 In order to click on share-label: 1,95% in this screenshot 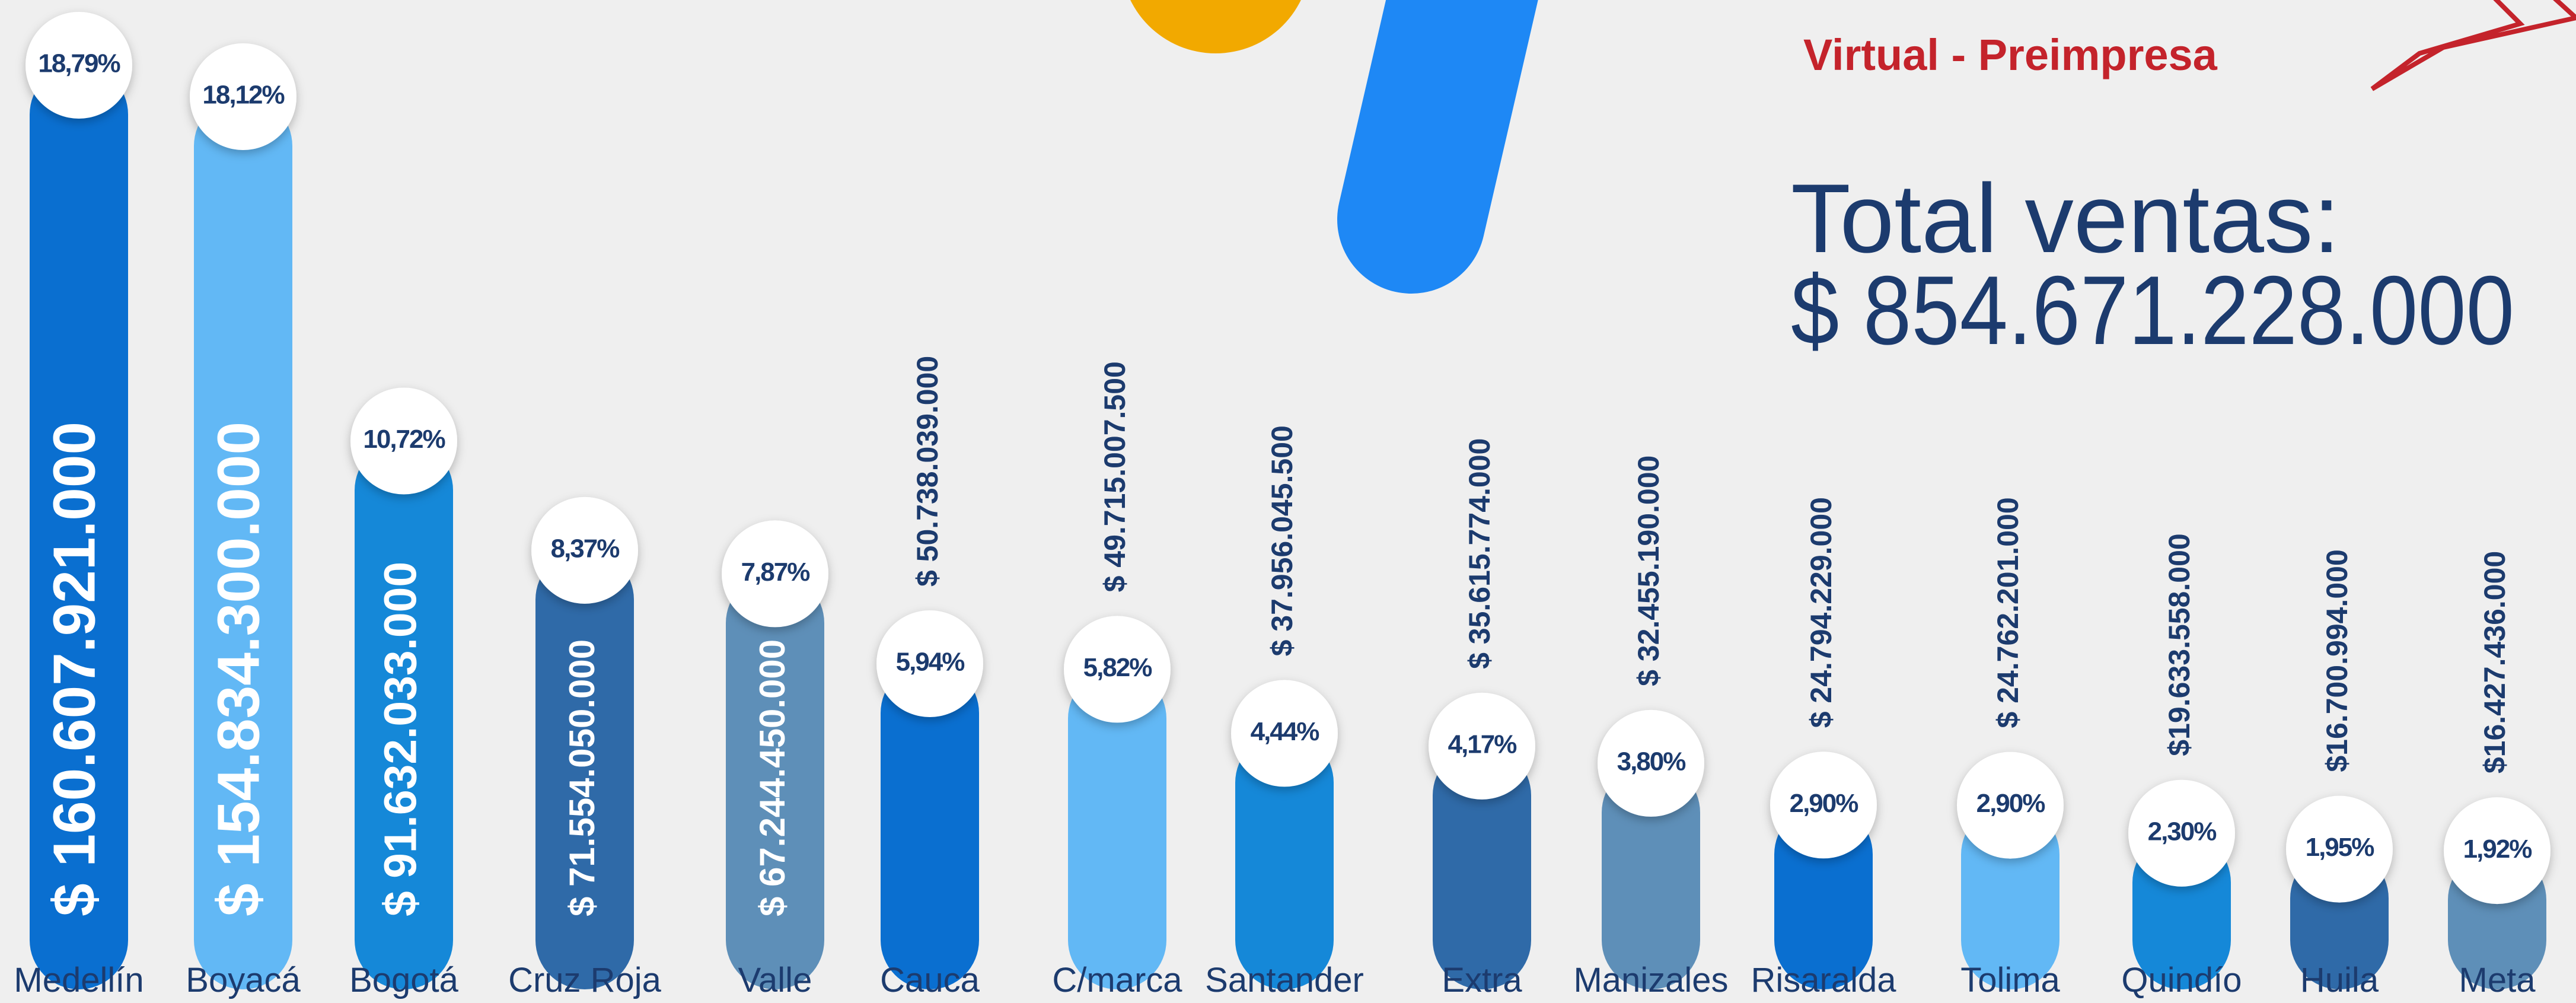, I will do `click(2340, 847)`.